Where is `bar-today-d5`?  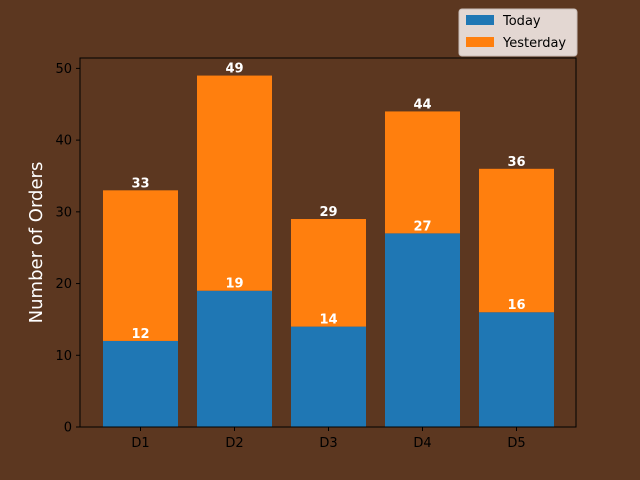
bar-today-d5 is located at coordinates (516, 369).